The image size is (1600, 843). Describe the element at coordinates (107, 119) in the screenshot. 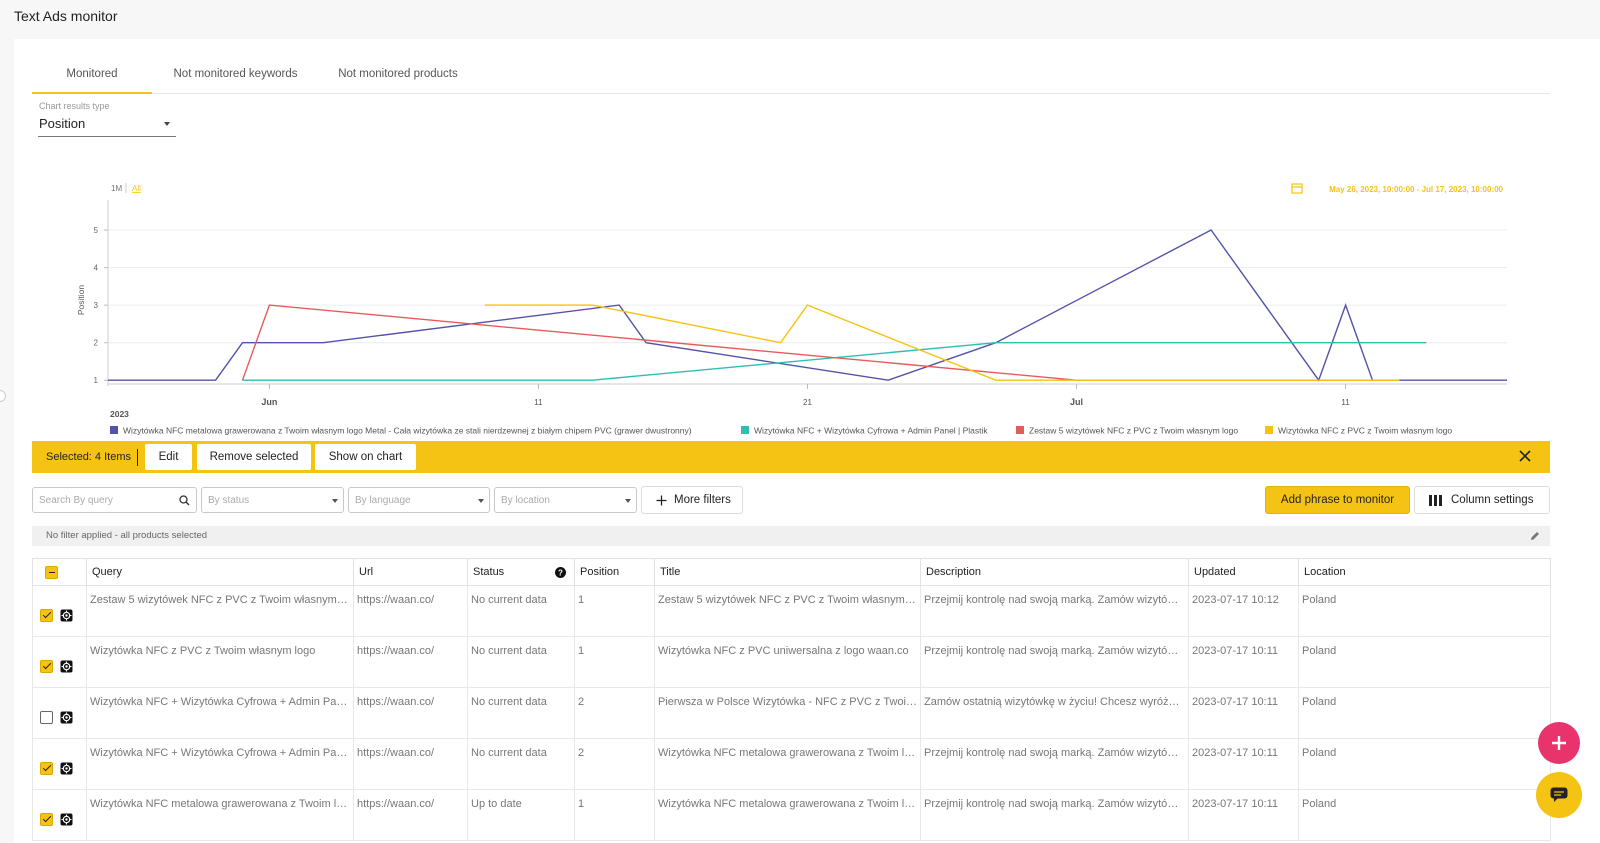

I see `chart-results-type-select: Chart results type Position` at that location.